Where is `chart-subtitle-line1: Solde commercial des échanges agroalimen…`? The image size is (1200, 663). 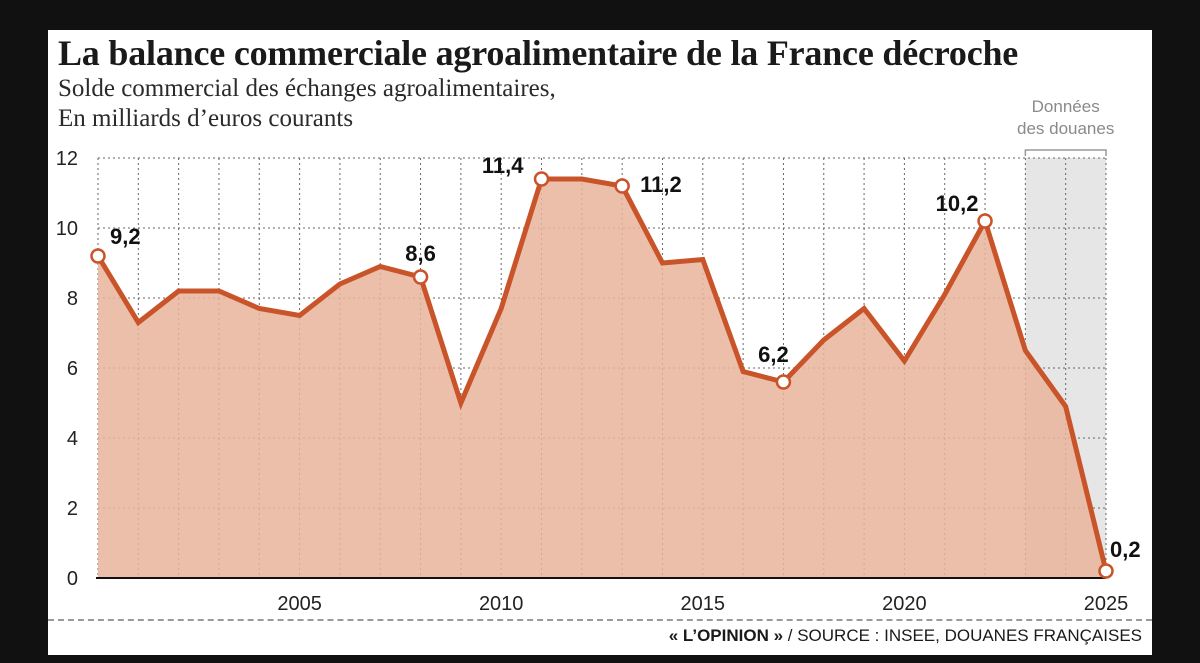 chart-subtitle-line1: Solde commercial des échanges agroalimen… is located at coordinates (307, 88).